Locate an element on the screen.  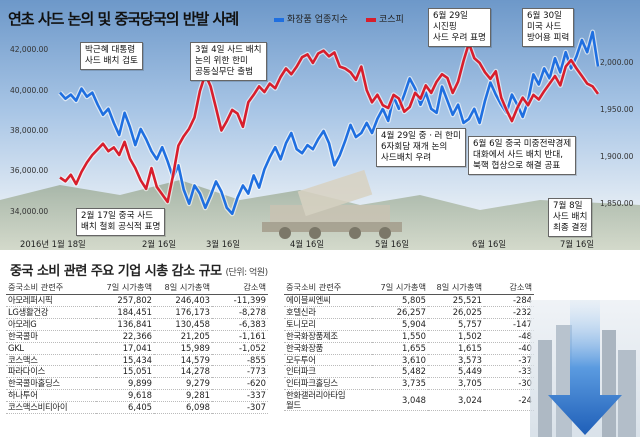
x-tick-label-1: 2월 16일 is located at coordinates (159, 244).